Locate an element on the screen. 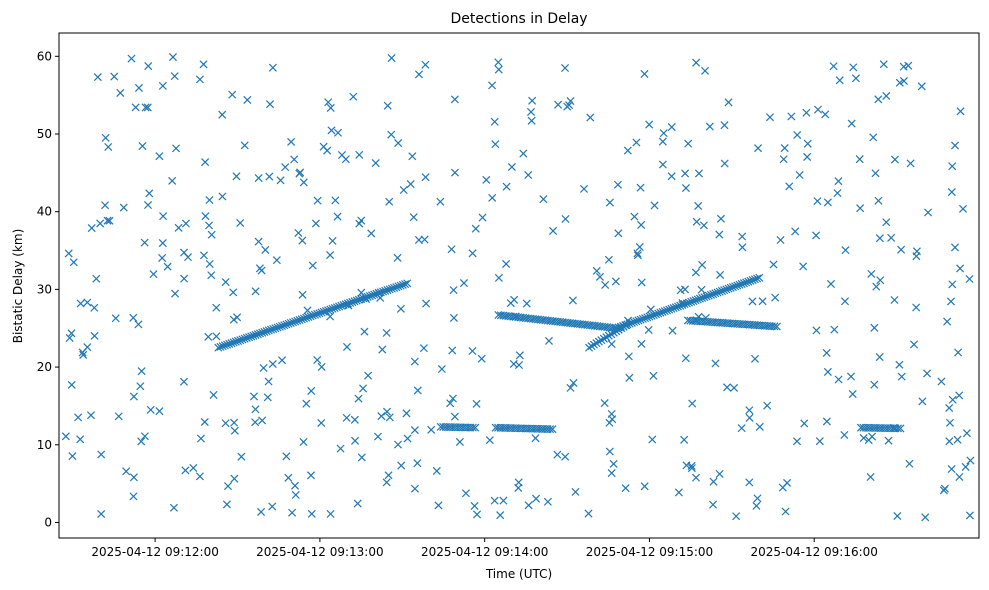  y-tick-label: 60 is located at coordinates (44, 56).